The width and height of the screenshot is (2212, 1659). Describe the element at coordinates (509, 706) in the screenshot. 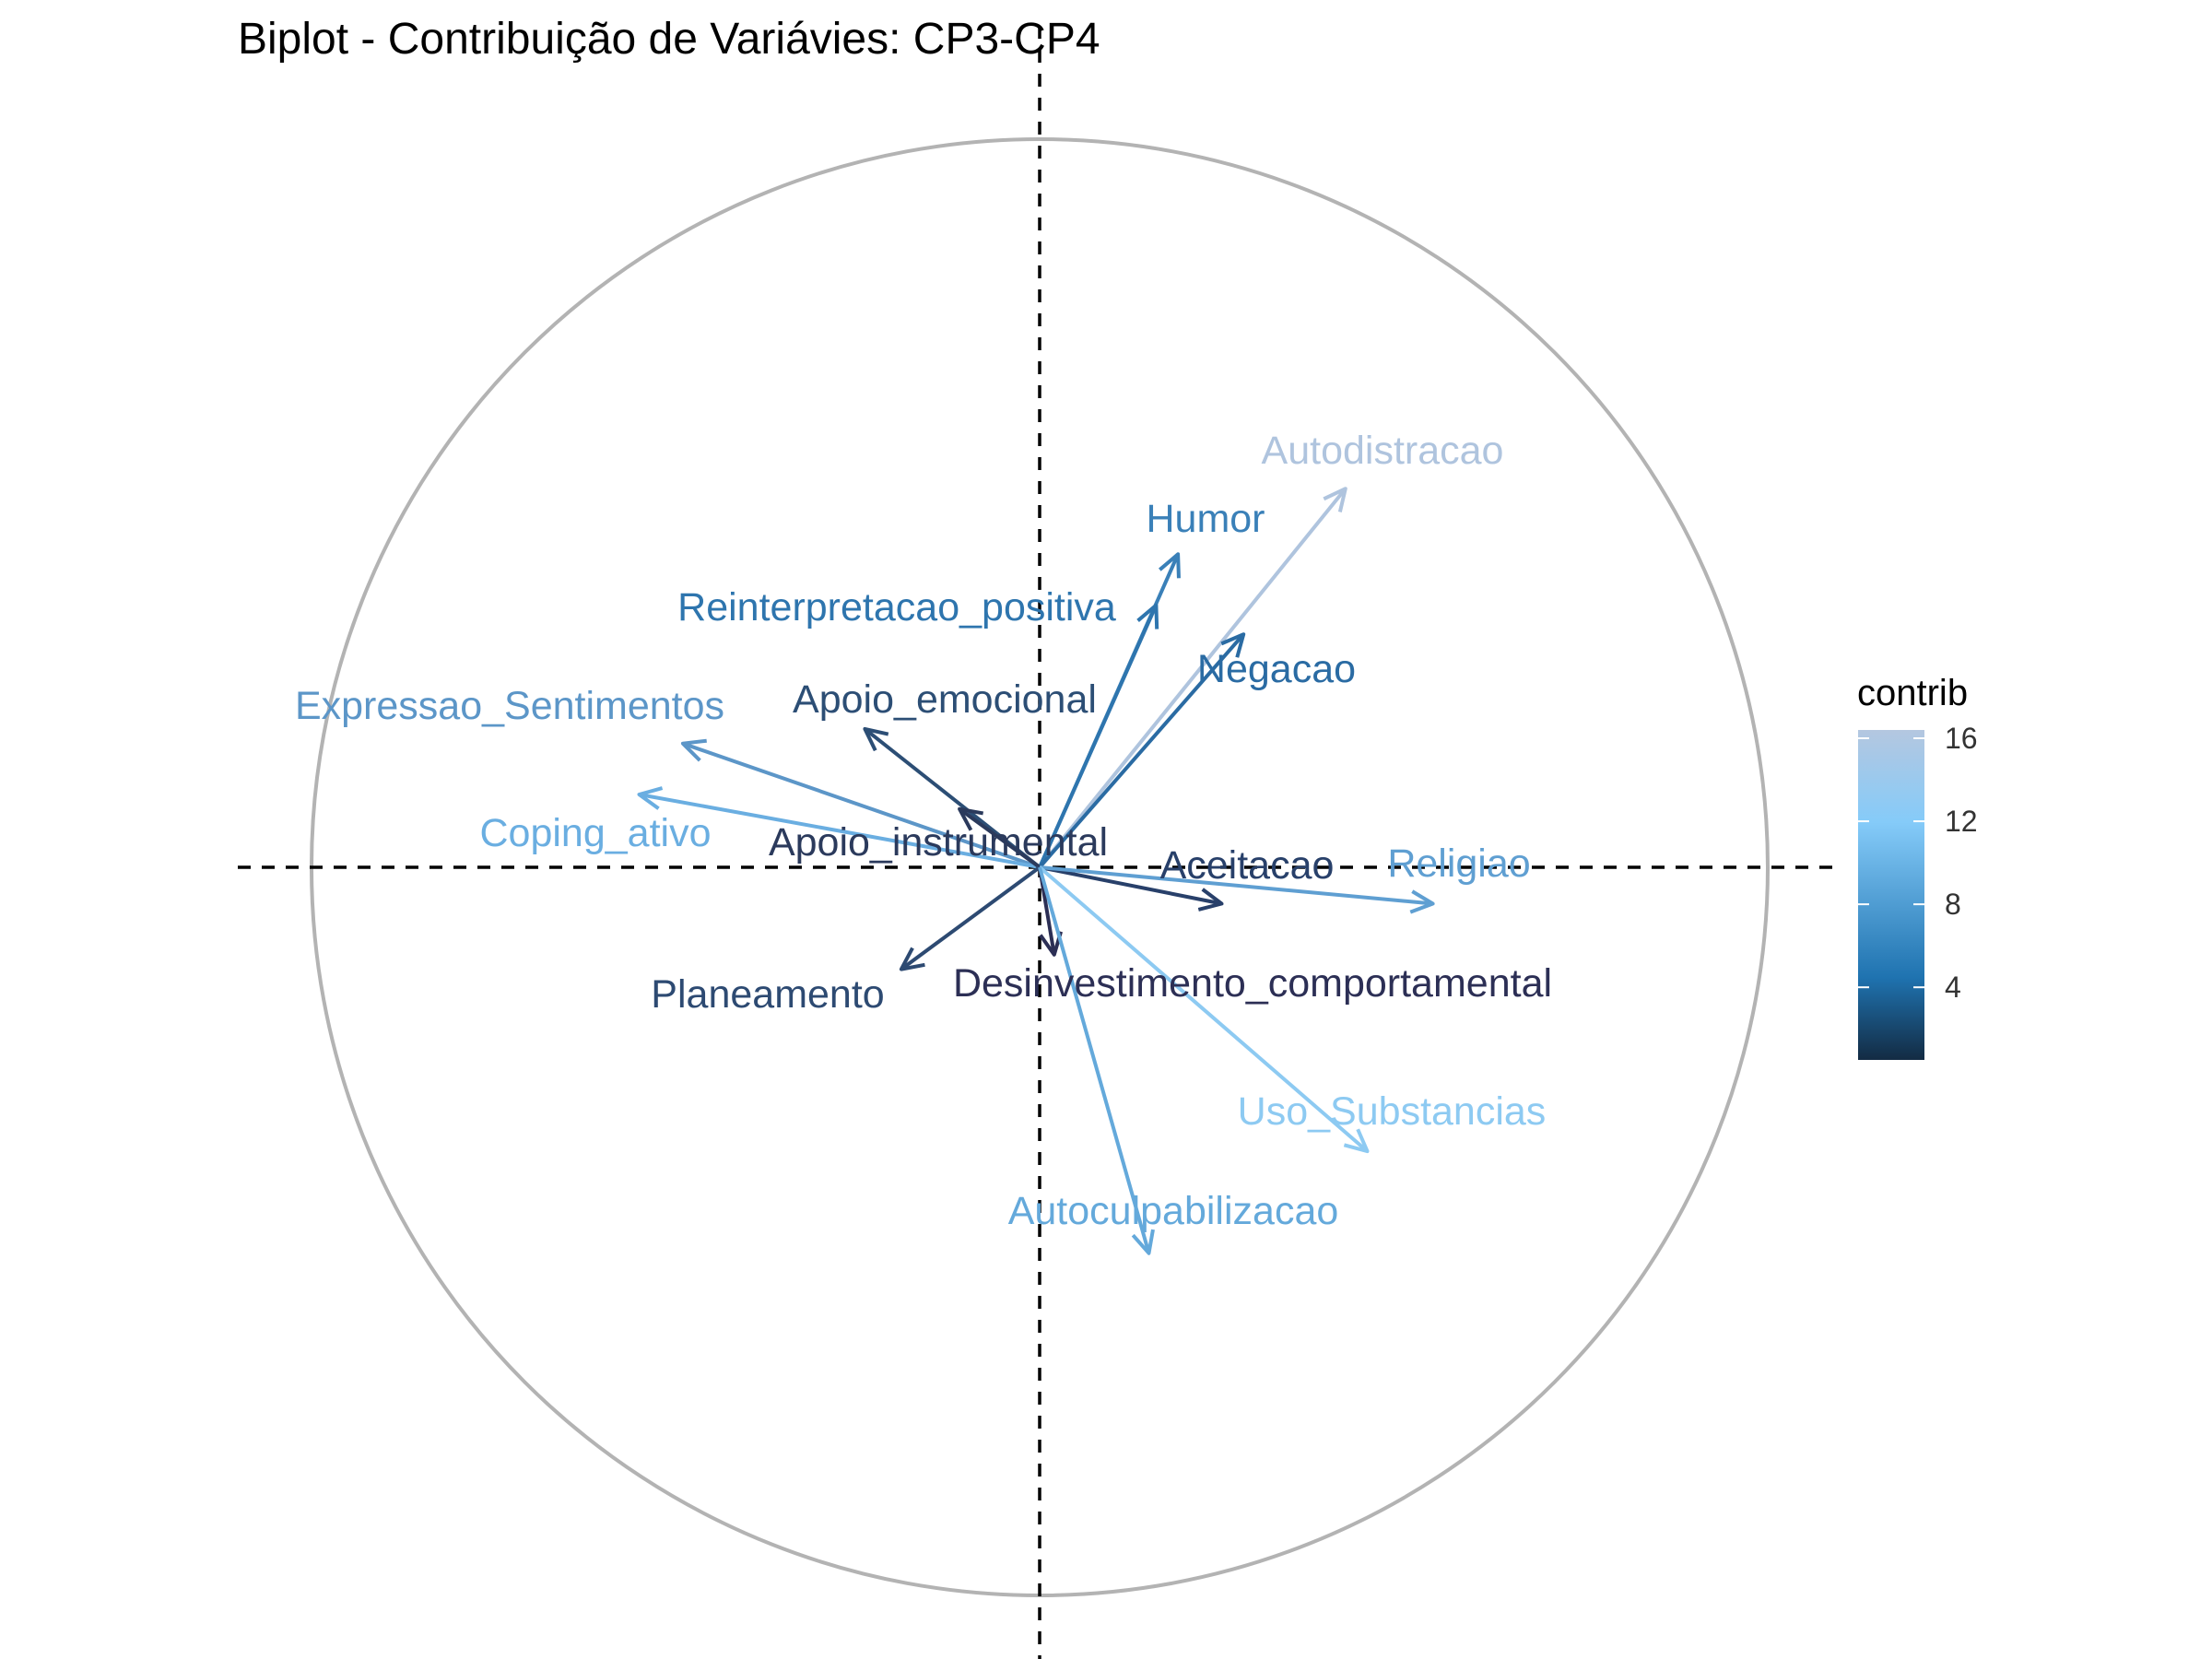

I see `label-expressao-sentimentos: Expressao_Sentimentos` at that location.